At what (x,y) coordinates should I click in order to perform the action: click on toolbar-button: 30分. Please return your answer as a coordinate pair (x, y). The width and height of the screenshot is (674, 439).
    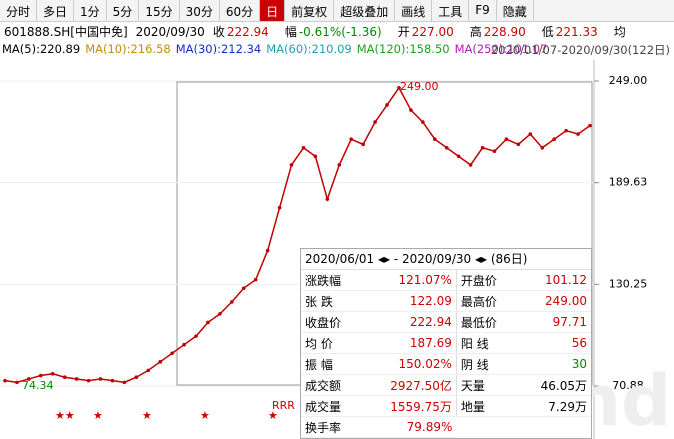
    Looking at the image, I should click on (200, 10).